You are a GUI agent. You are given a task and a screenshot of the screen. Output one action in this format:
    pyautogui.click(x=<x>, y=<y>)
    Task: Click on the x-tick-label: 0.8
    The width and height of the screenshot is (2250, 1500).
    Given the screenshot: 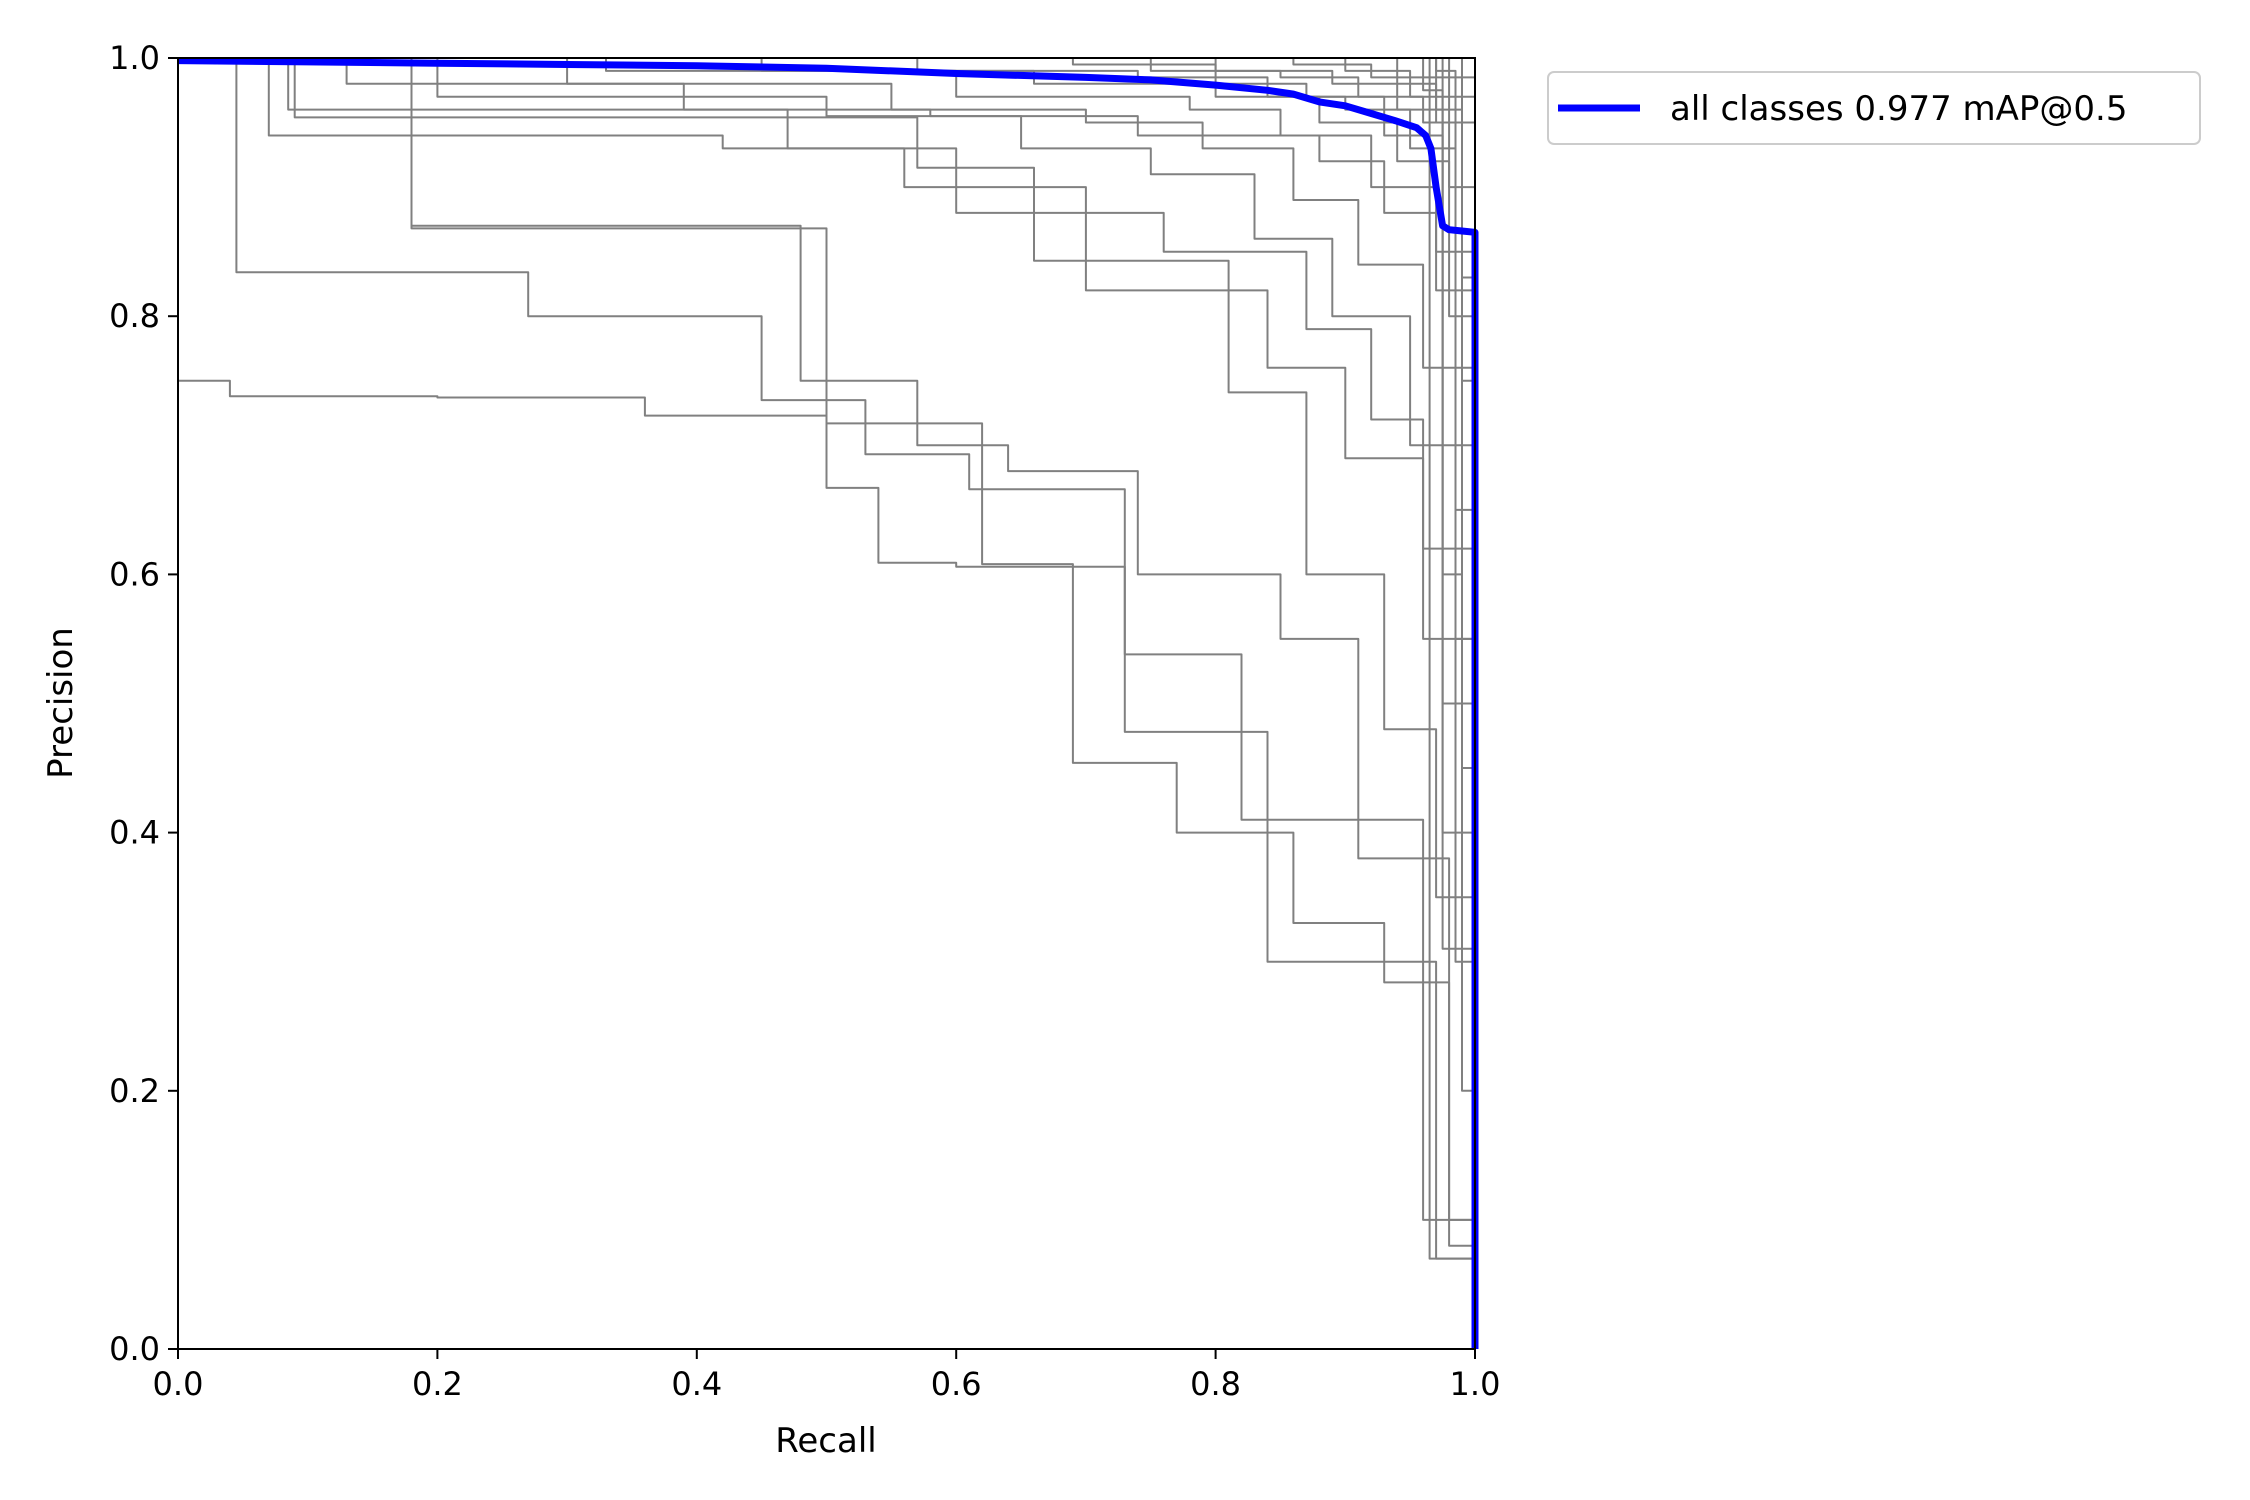 What is the action you would take?
    pyautogui.click(x=1215, y=1384)
    